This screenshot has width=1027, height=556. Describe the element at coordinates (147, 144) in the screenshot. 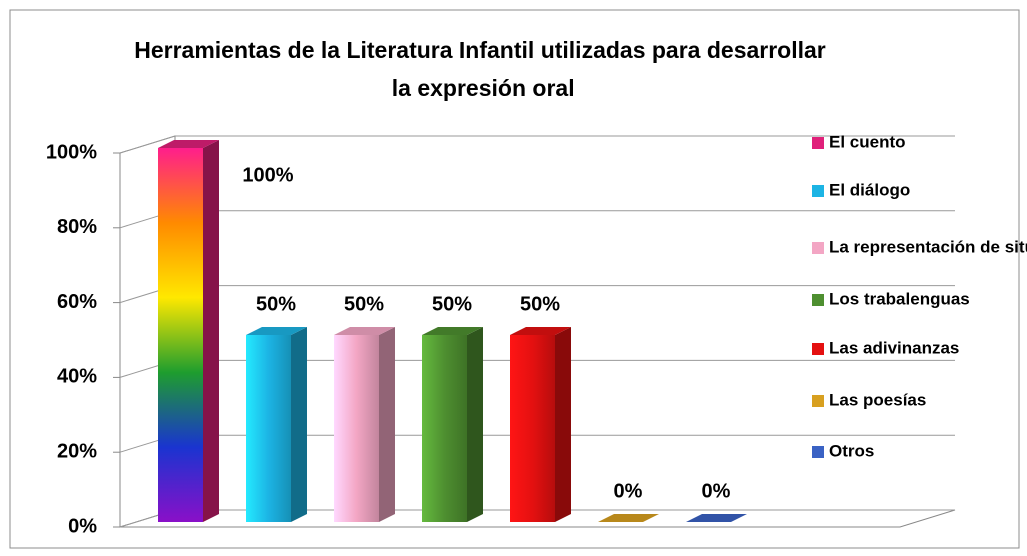

I see `grid-line` at that location.